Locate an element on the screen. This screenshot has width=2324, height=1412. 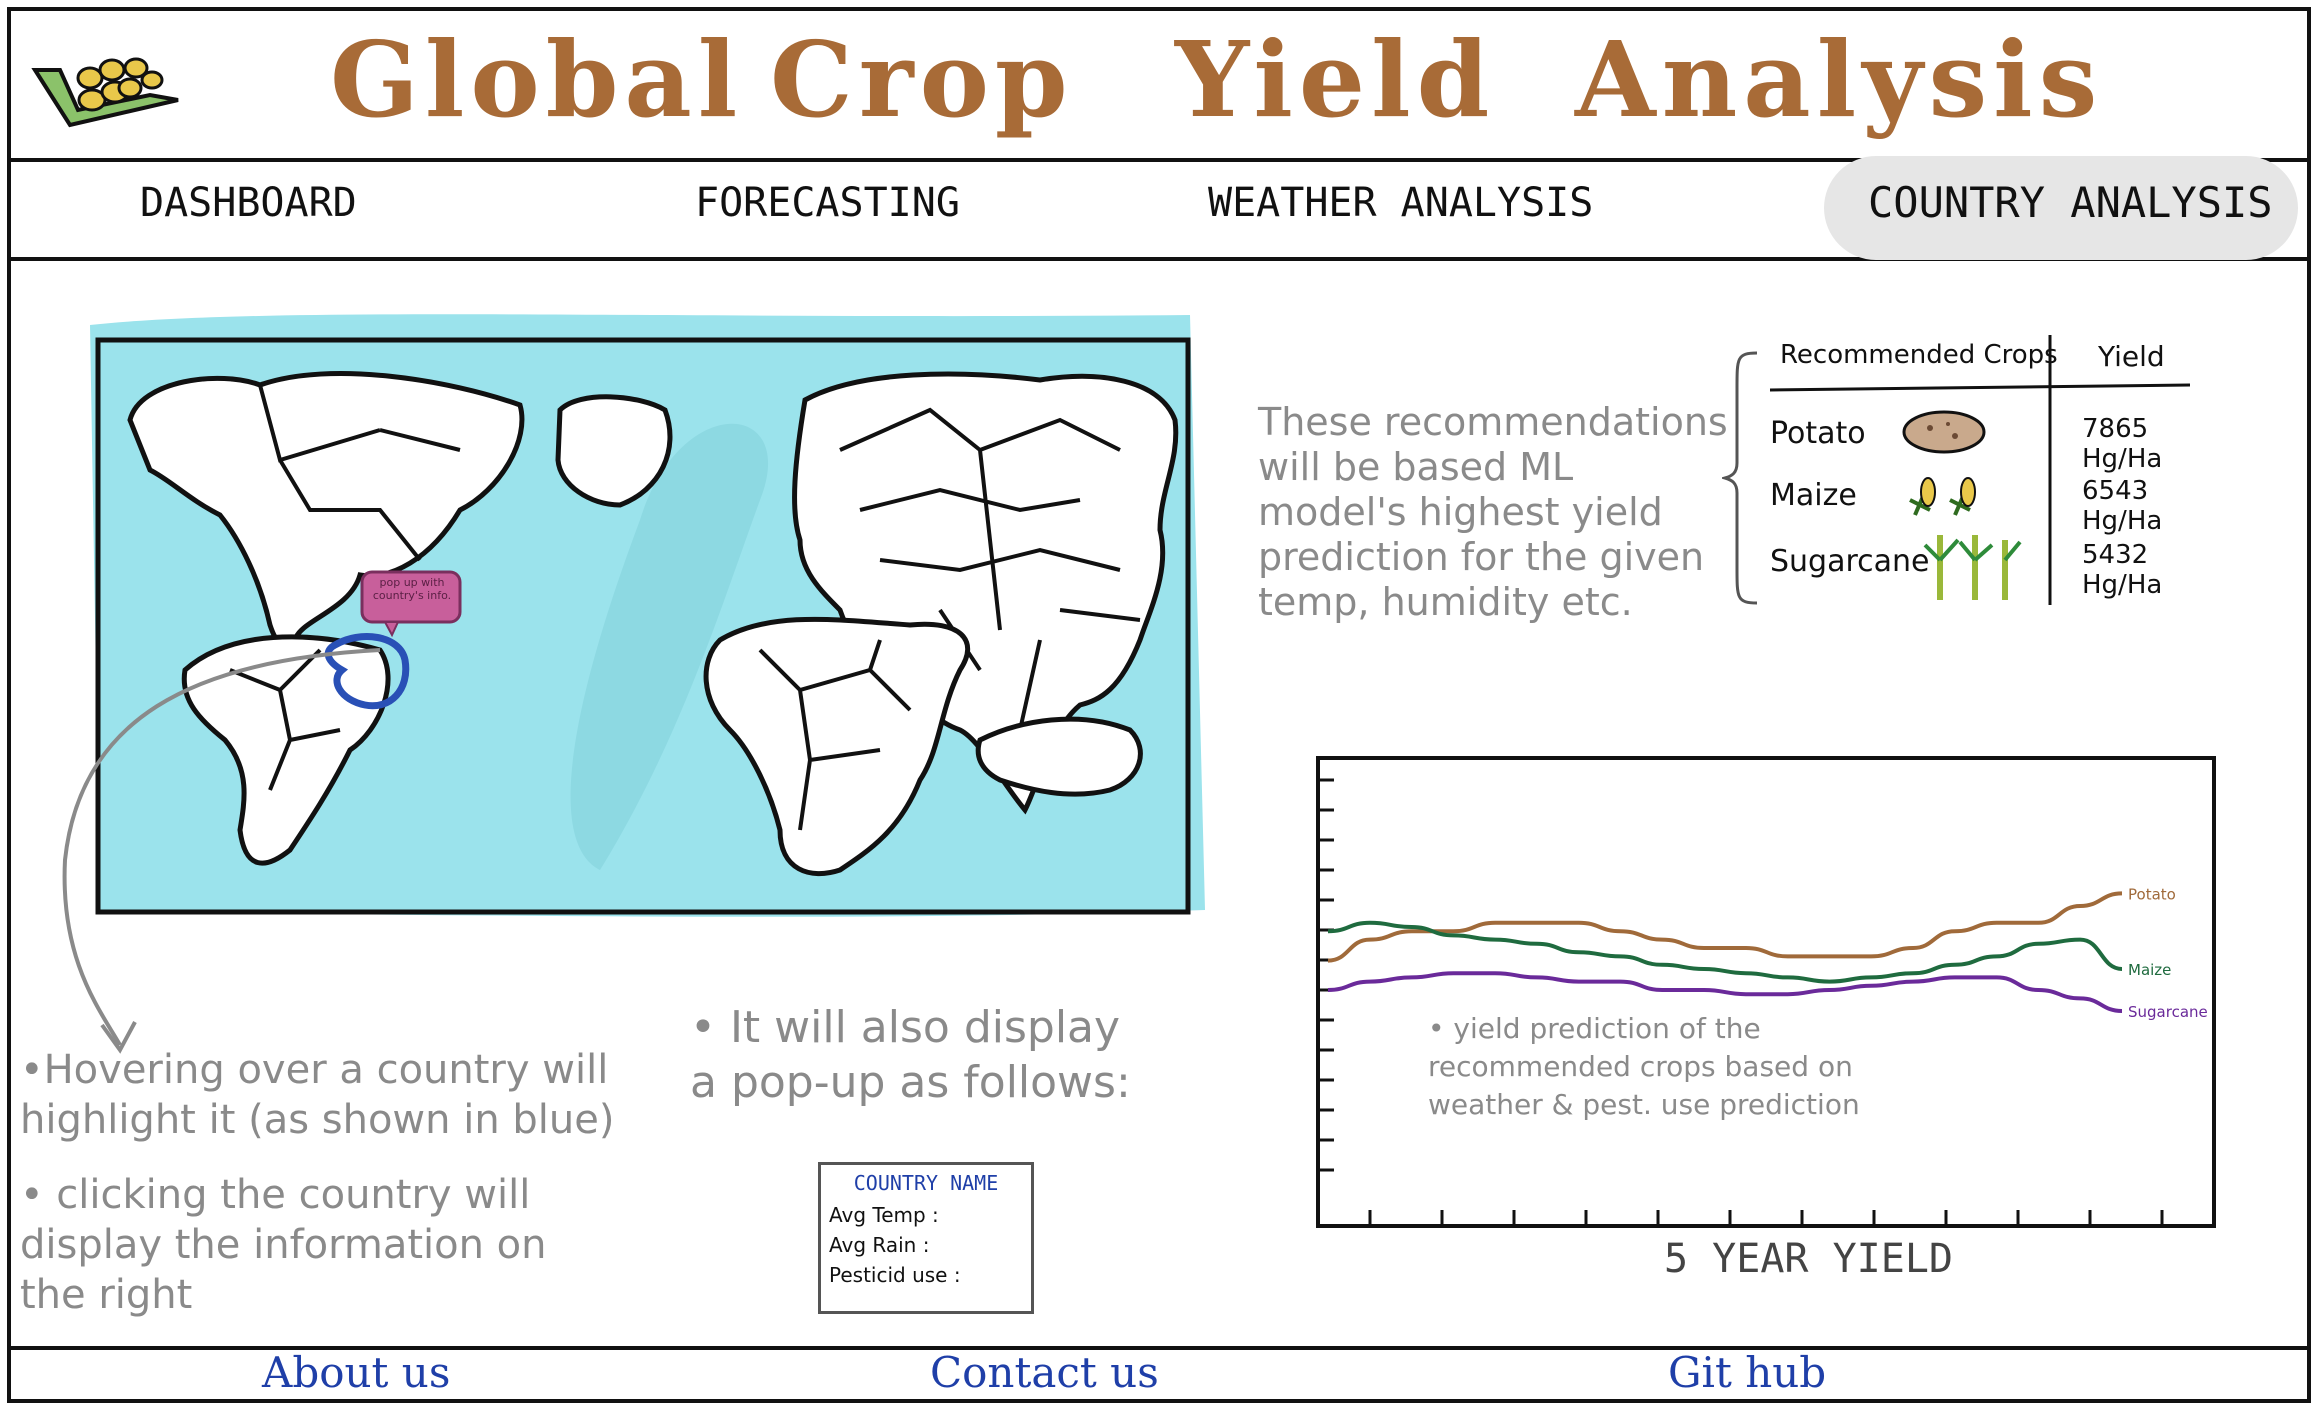
footer-about-us: About us is located at coordinates (356, 1372).